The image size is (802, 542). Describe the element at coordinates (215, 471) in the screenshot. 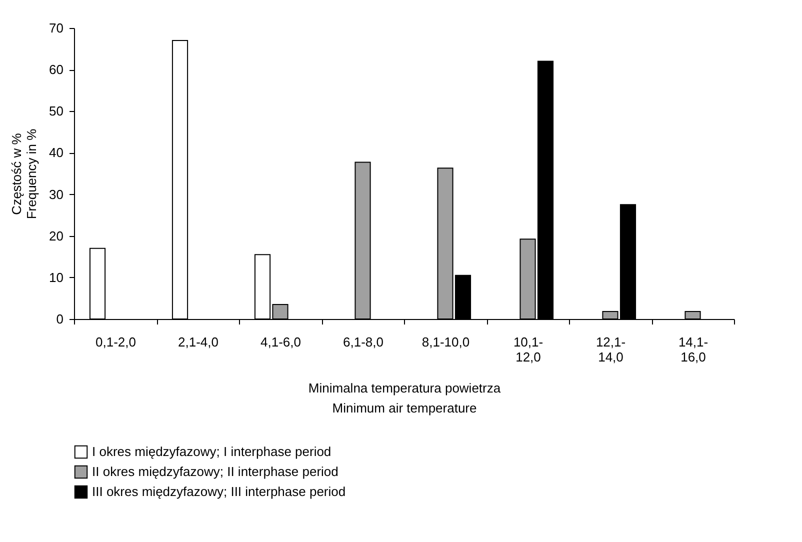

I see `legend-label: II okres międzyfazowy; II interphase period` at that location.